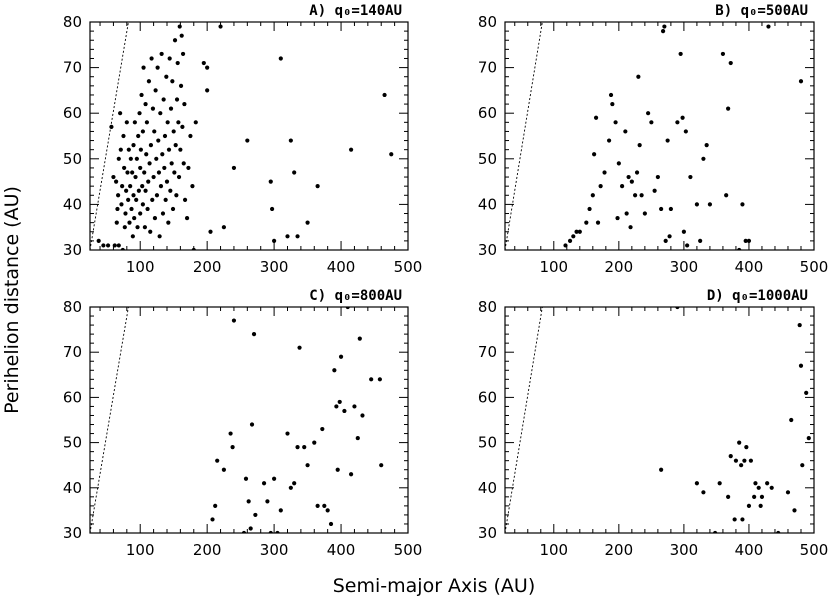 Image resolution: width=830 pixels, height=603 pixels. I want to click on x-tick-label: 400, so click(749, 267).